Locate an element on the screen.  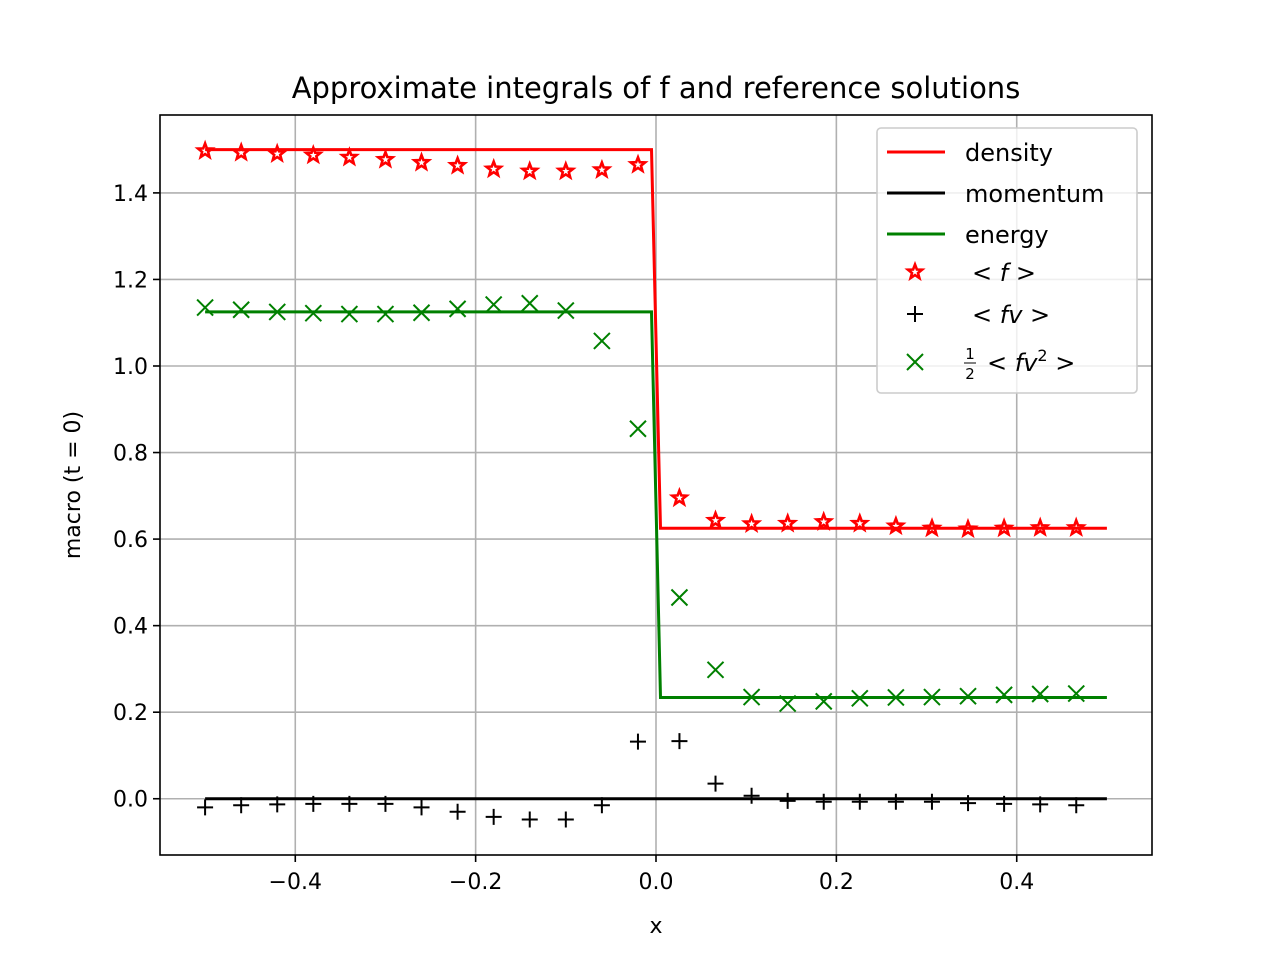
y-tick-label: 0.0 is located at coordinates (130, 800).